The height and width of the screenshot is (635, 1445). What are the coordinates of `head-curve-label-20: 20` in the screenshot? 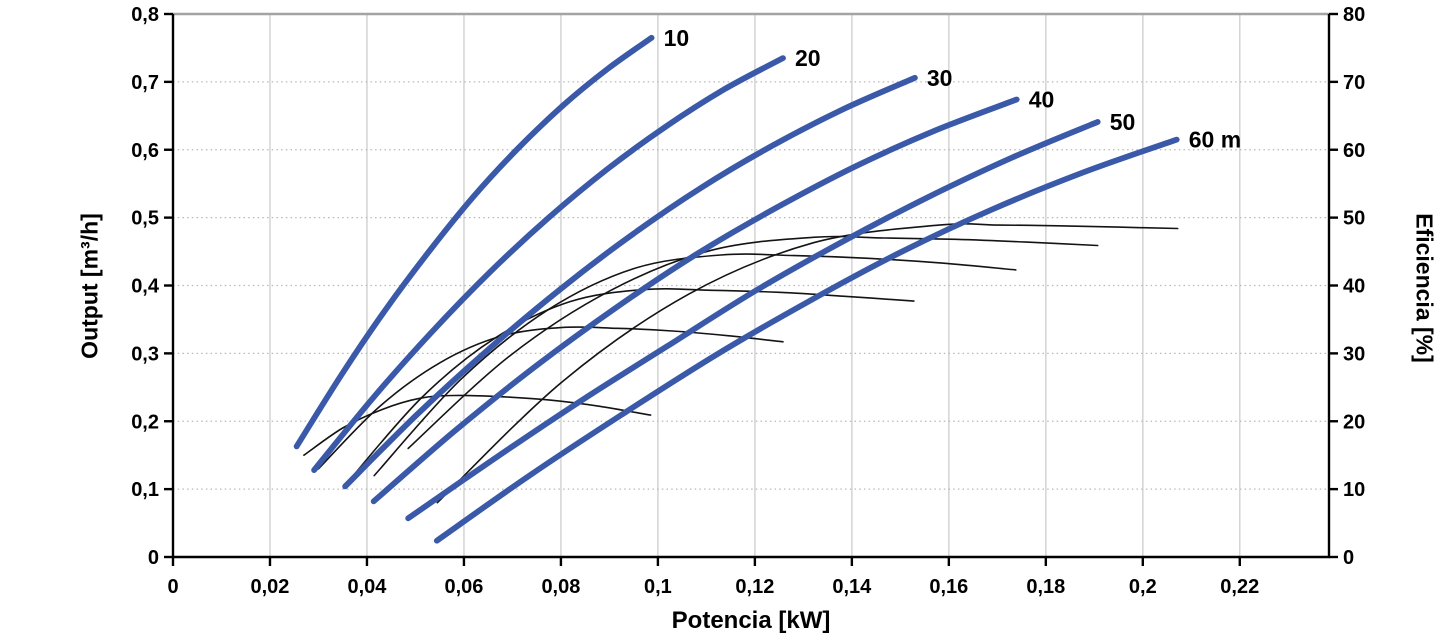 It's located at (808, 58).